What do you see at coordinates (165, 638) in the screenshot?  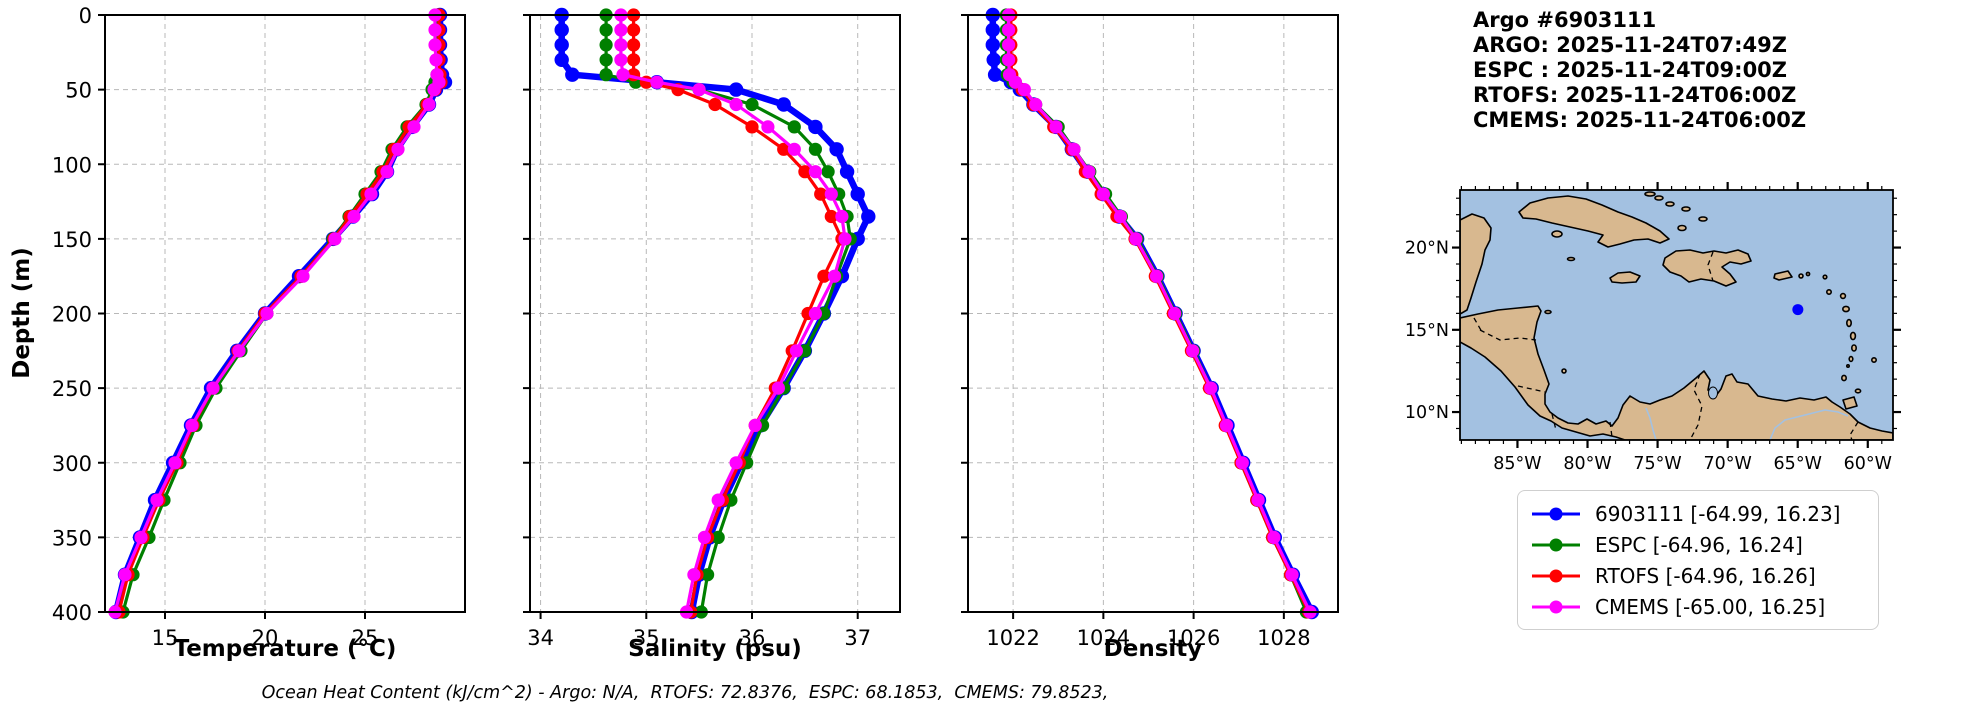 I see `svg-text: 15` at bounding box center [165, 638].